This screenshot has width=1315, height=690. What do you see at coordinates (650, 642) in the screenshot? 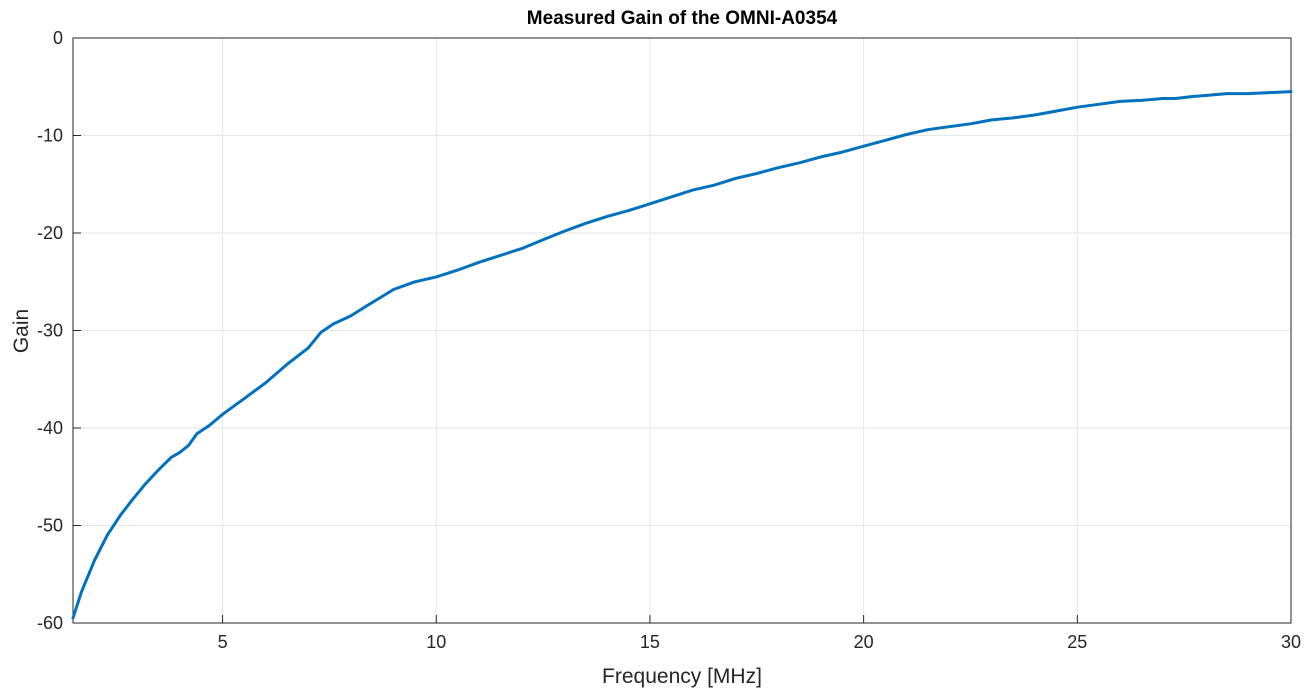
I see `x-tick-label: 15` at bounding box center [650, 642].